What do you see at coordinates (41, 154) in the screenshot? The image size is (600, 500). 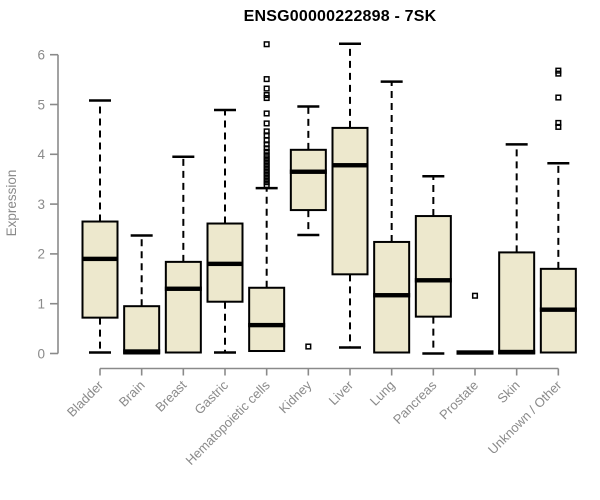 I see `y-tick-label: 4` at bounding box center [41, 154].